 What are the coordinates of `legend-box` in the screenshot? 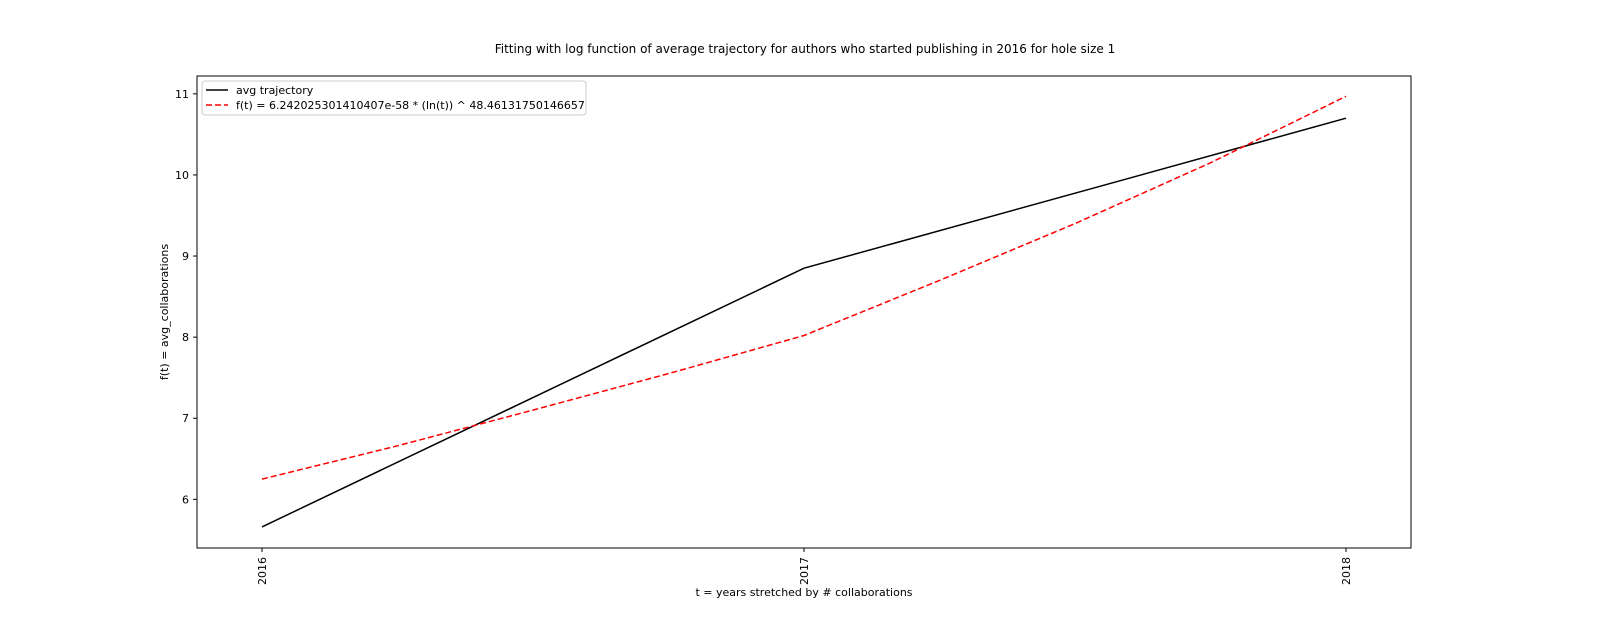 It's located at (394, 98).